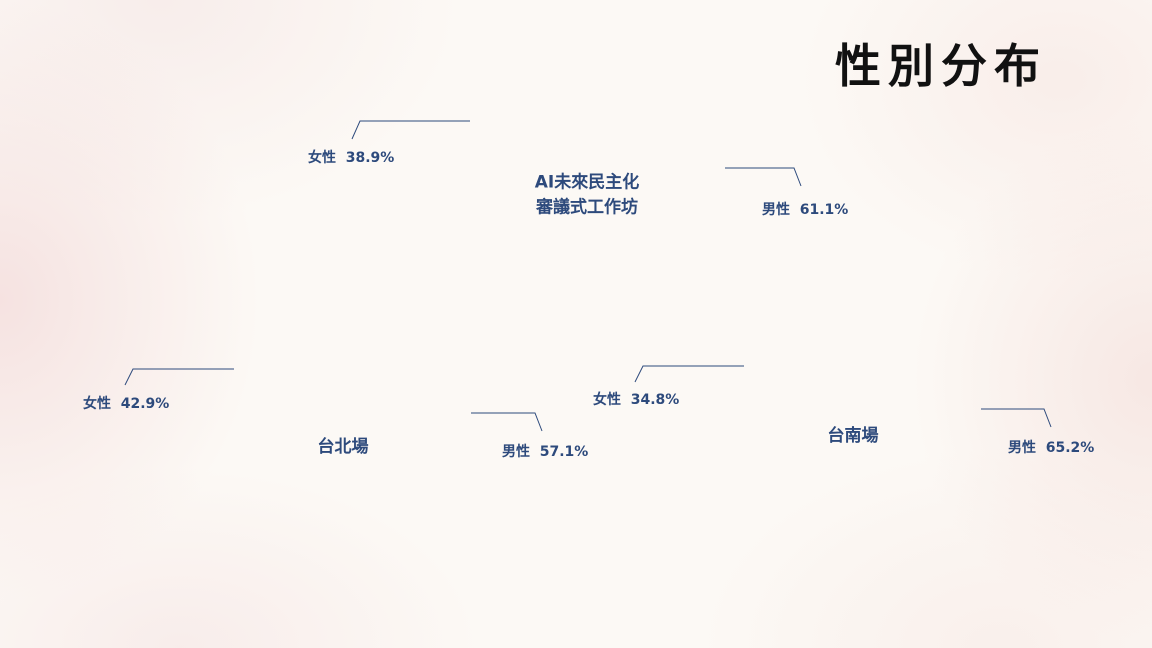  Describe the element at coordinates (843, 410) in the screenshot. I see `pie-chart-3: 台南場 女性 34.8% 男性 65.2%` at that location.